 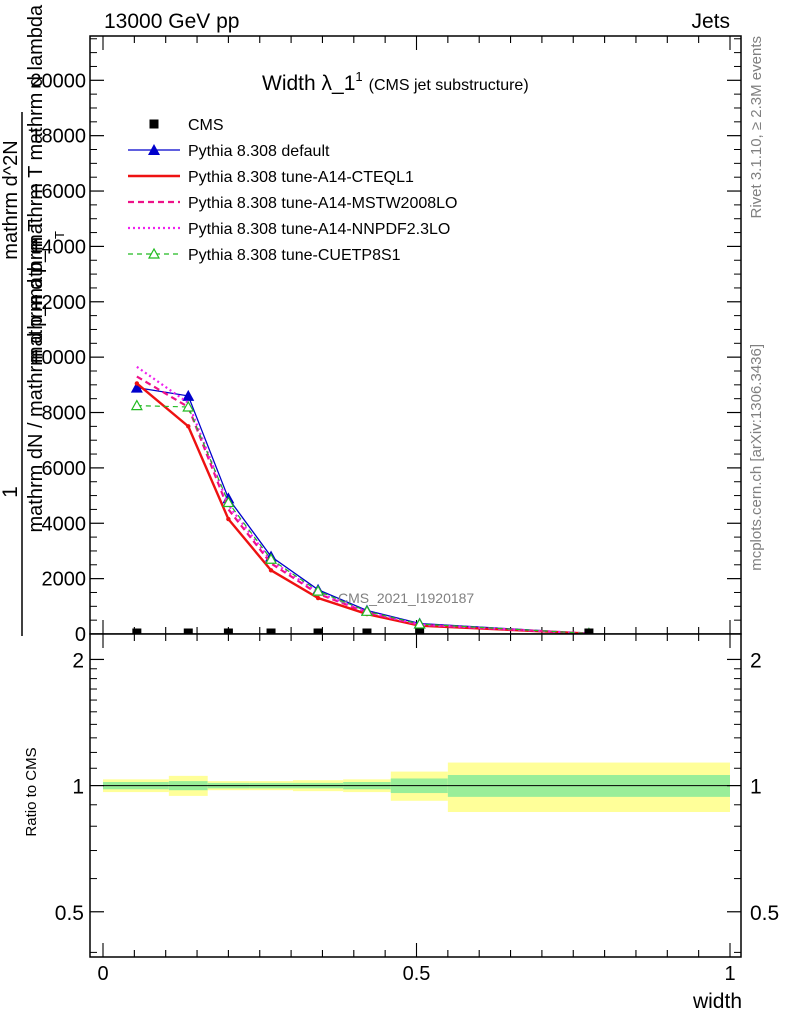 What do you see at coordinates (308, 83) in the screenshot?
I see `title-main: Width λ_1` at bounding box center [308, 83].